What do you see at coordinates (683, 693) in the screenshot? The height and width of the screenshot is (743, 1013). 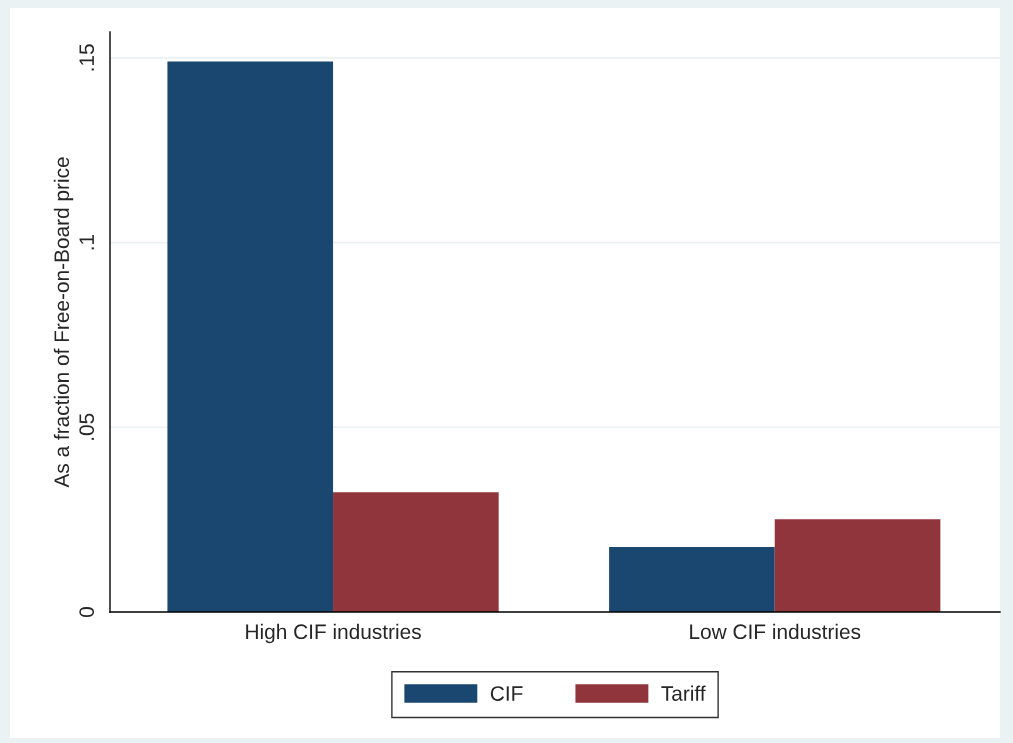 I see `legend-label: Tariff` at bounding box center [683, 693].